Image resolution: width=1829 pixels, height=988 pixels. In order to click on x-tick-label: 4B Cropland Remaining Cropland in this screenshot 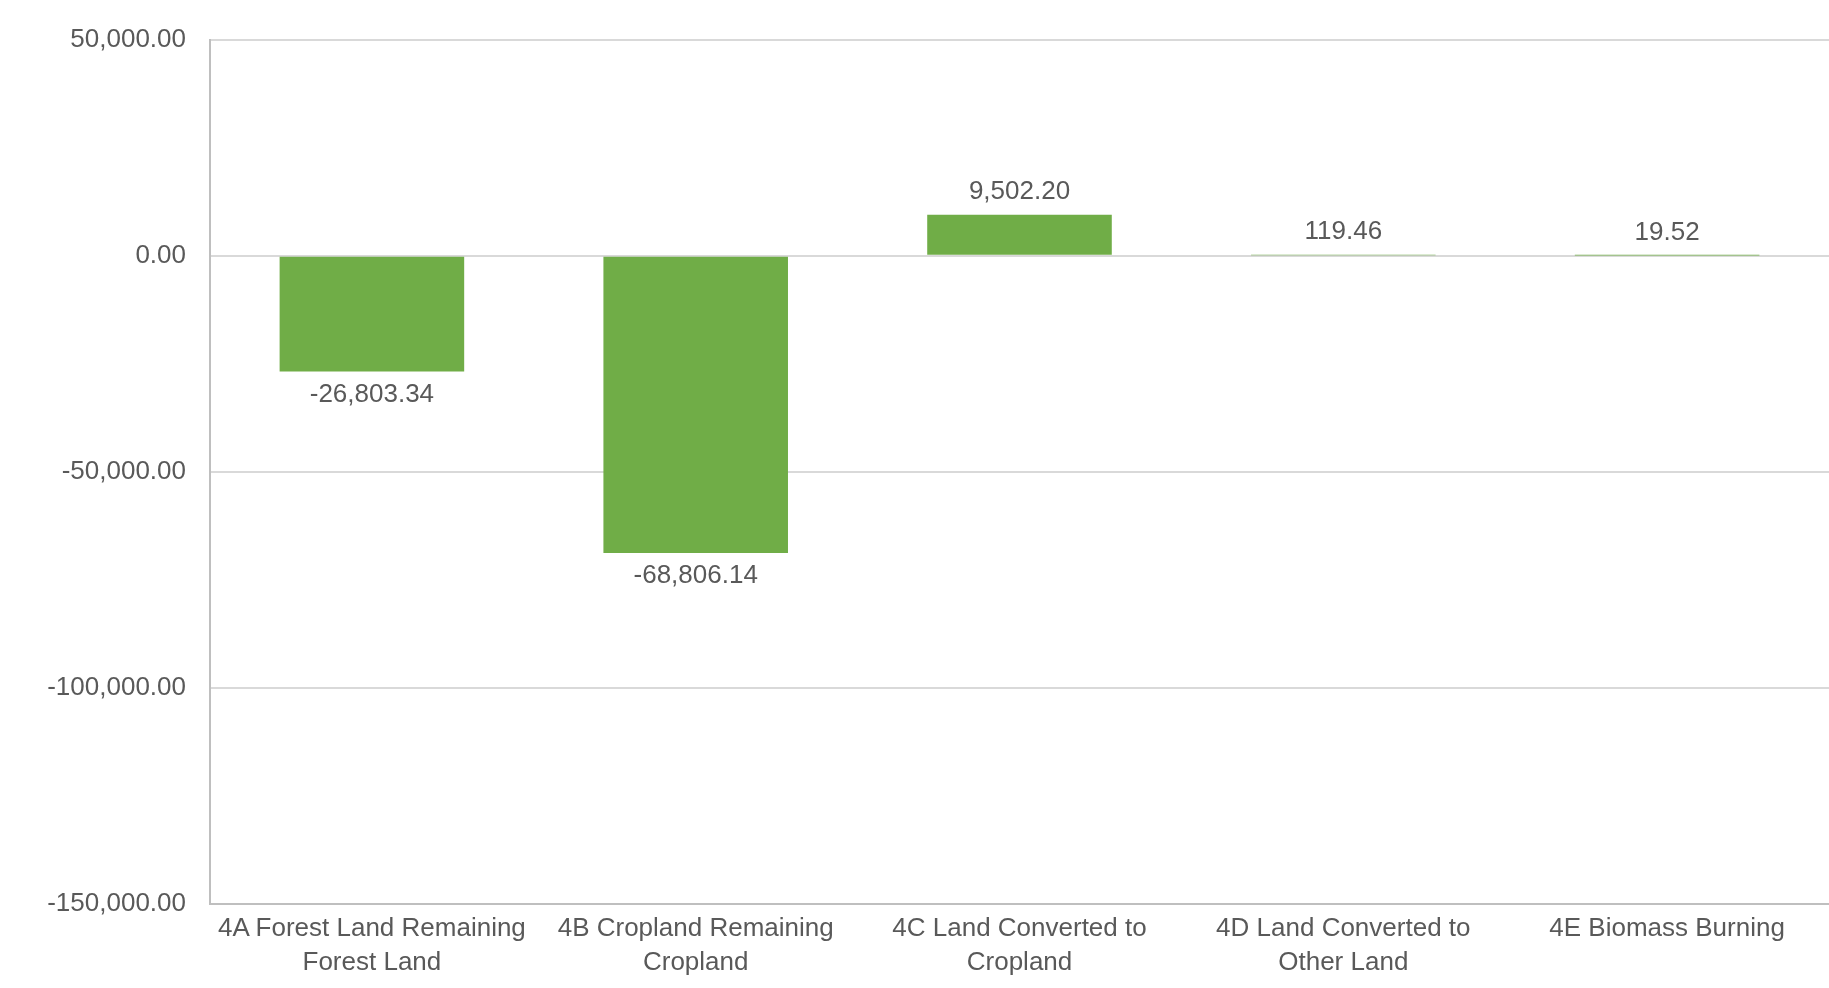, I will do `click(695, 944)`.